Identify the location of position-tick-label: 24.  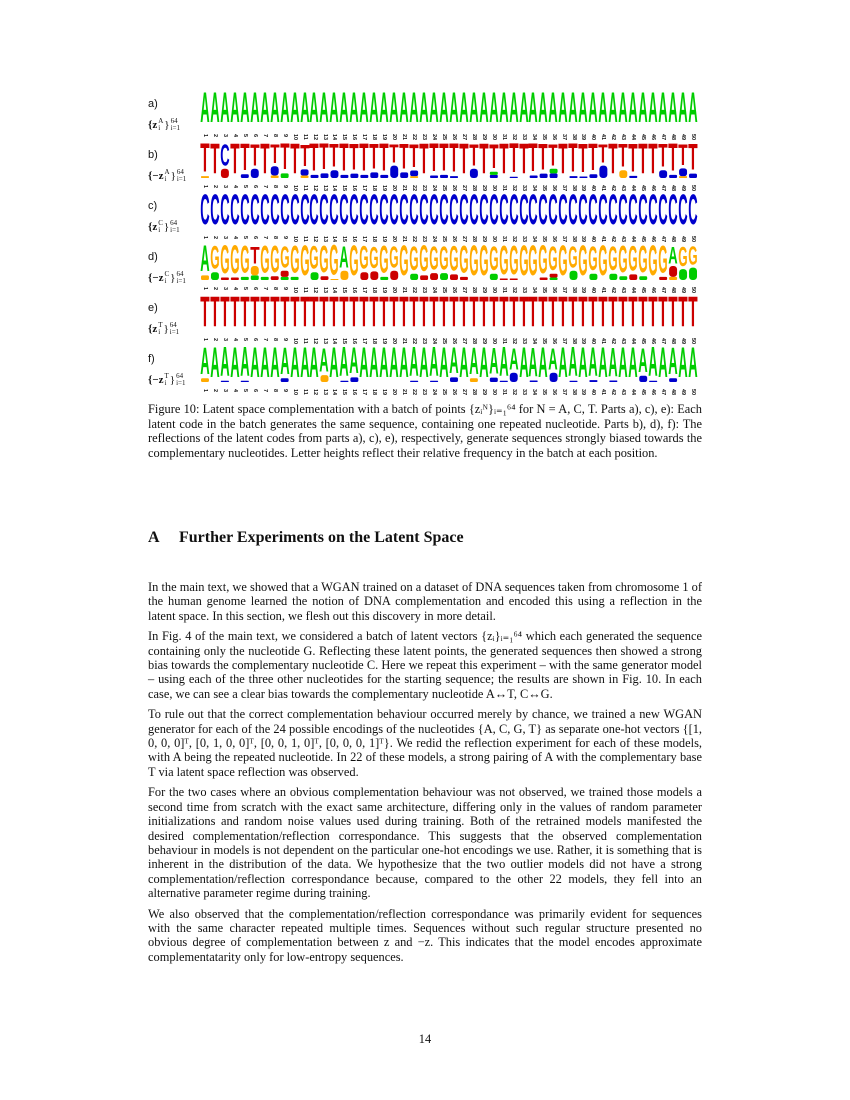
(434, 239).